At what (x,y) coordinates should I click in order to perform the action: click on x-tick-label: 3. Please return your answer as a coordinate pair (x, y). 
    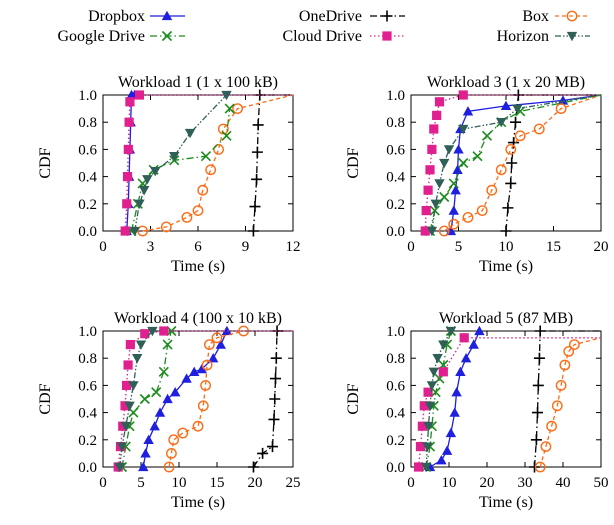
    Looking at the image, I should click on (151, 247).